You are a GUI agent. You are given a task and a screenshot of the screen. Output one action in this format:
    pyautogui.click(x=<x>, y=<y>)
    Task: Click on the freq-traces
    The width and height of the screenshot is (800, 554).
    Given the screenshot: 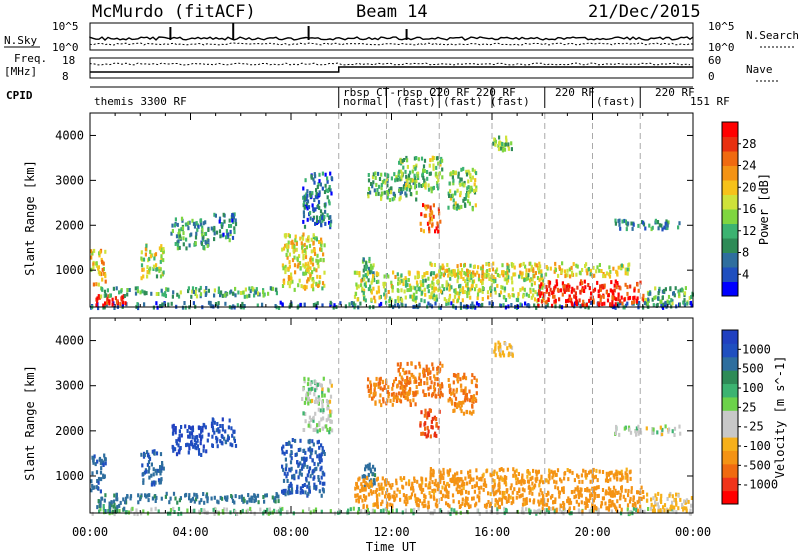 What is the action you would take?
    pyautogui.click(x=391, y=67)
    